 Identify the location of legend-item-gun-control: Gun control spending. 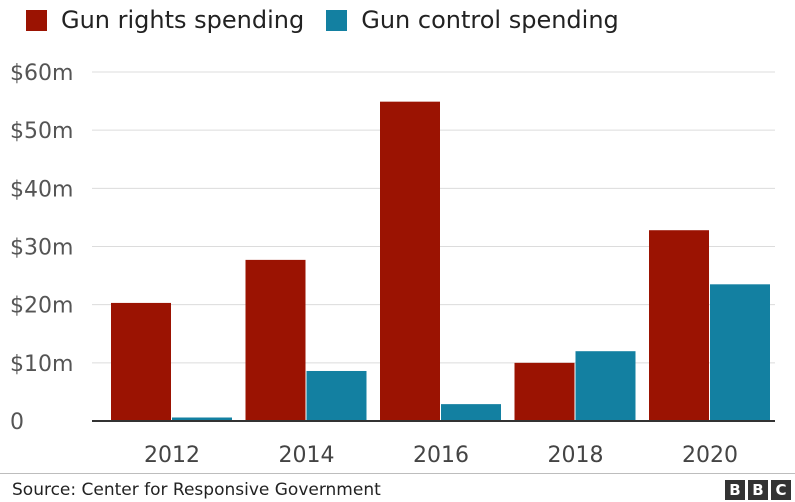
(472, 20).